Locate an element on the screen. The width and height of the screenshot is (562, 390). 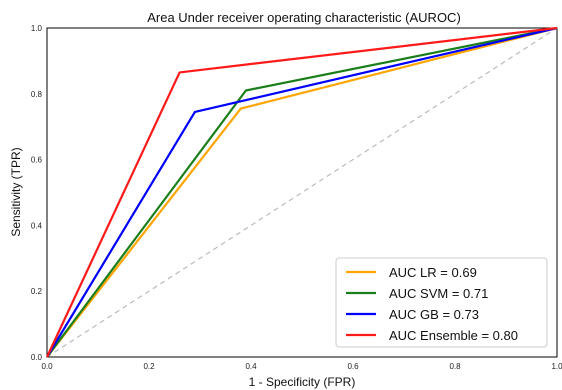
x-tick-label: 0.2 is located at coordinates (149, 366).